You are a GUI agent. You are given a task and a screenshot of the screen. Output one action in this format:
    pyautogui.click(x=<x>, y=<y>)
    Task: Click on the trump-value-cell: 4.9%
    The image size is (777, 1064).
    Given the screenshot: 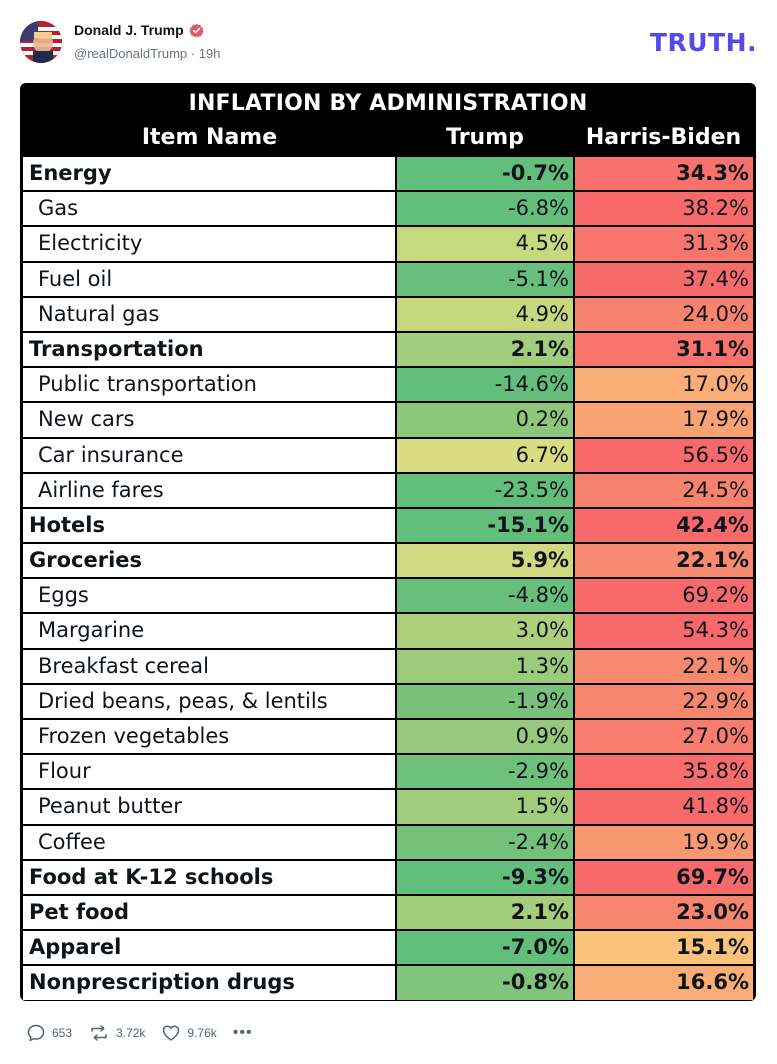 What is the action you would take?
    pyautogui.click(x=485, y=314)
    